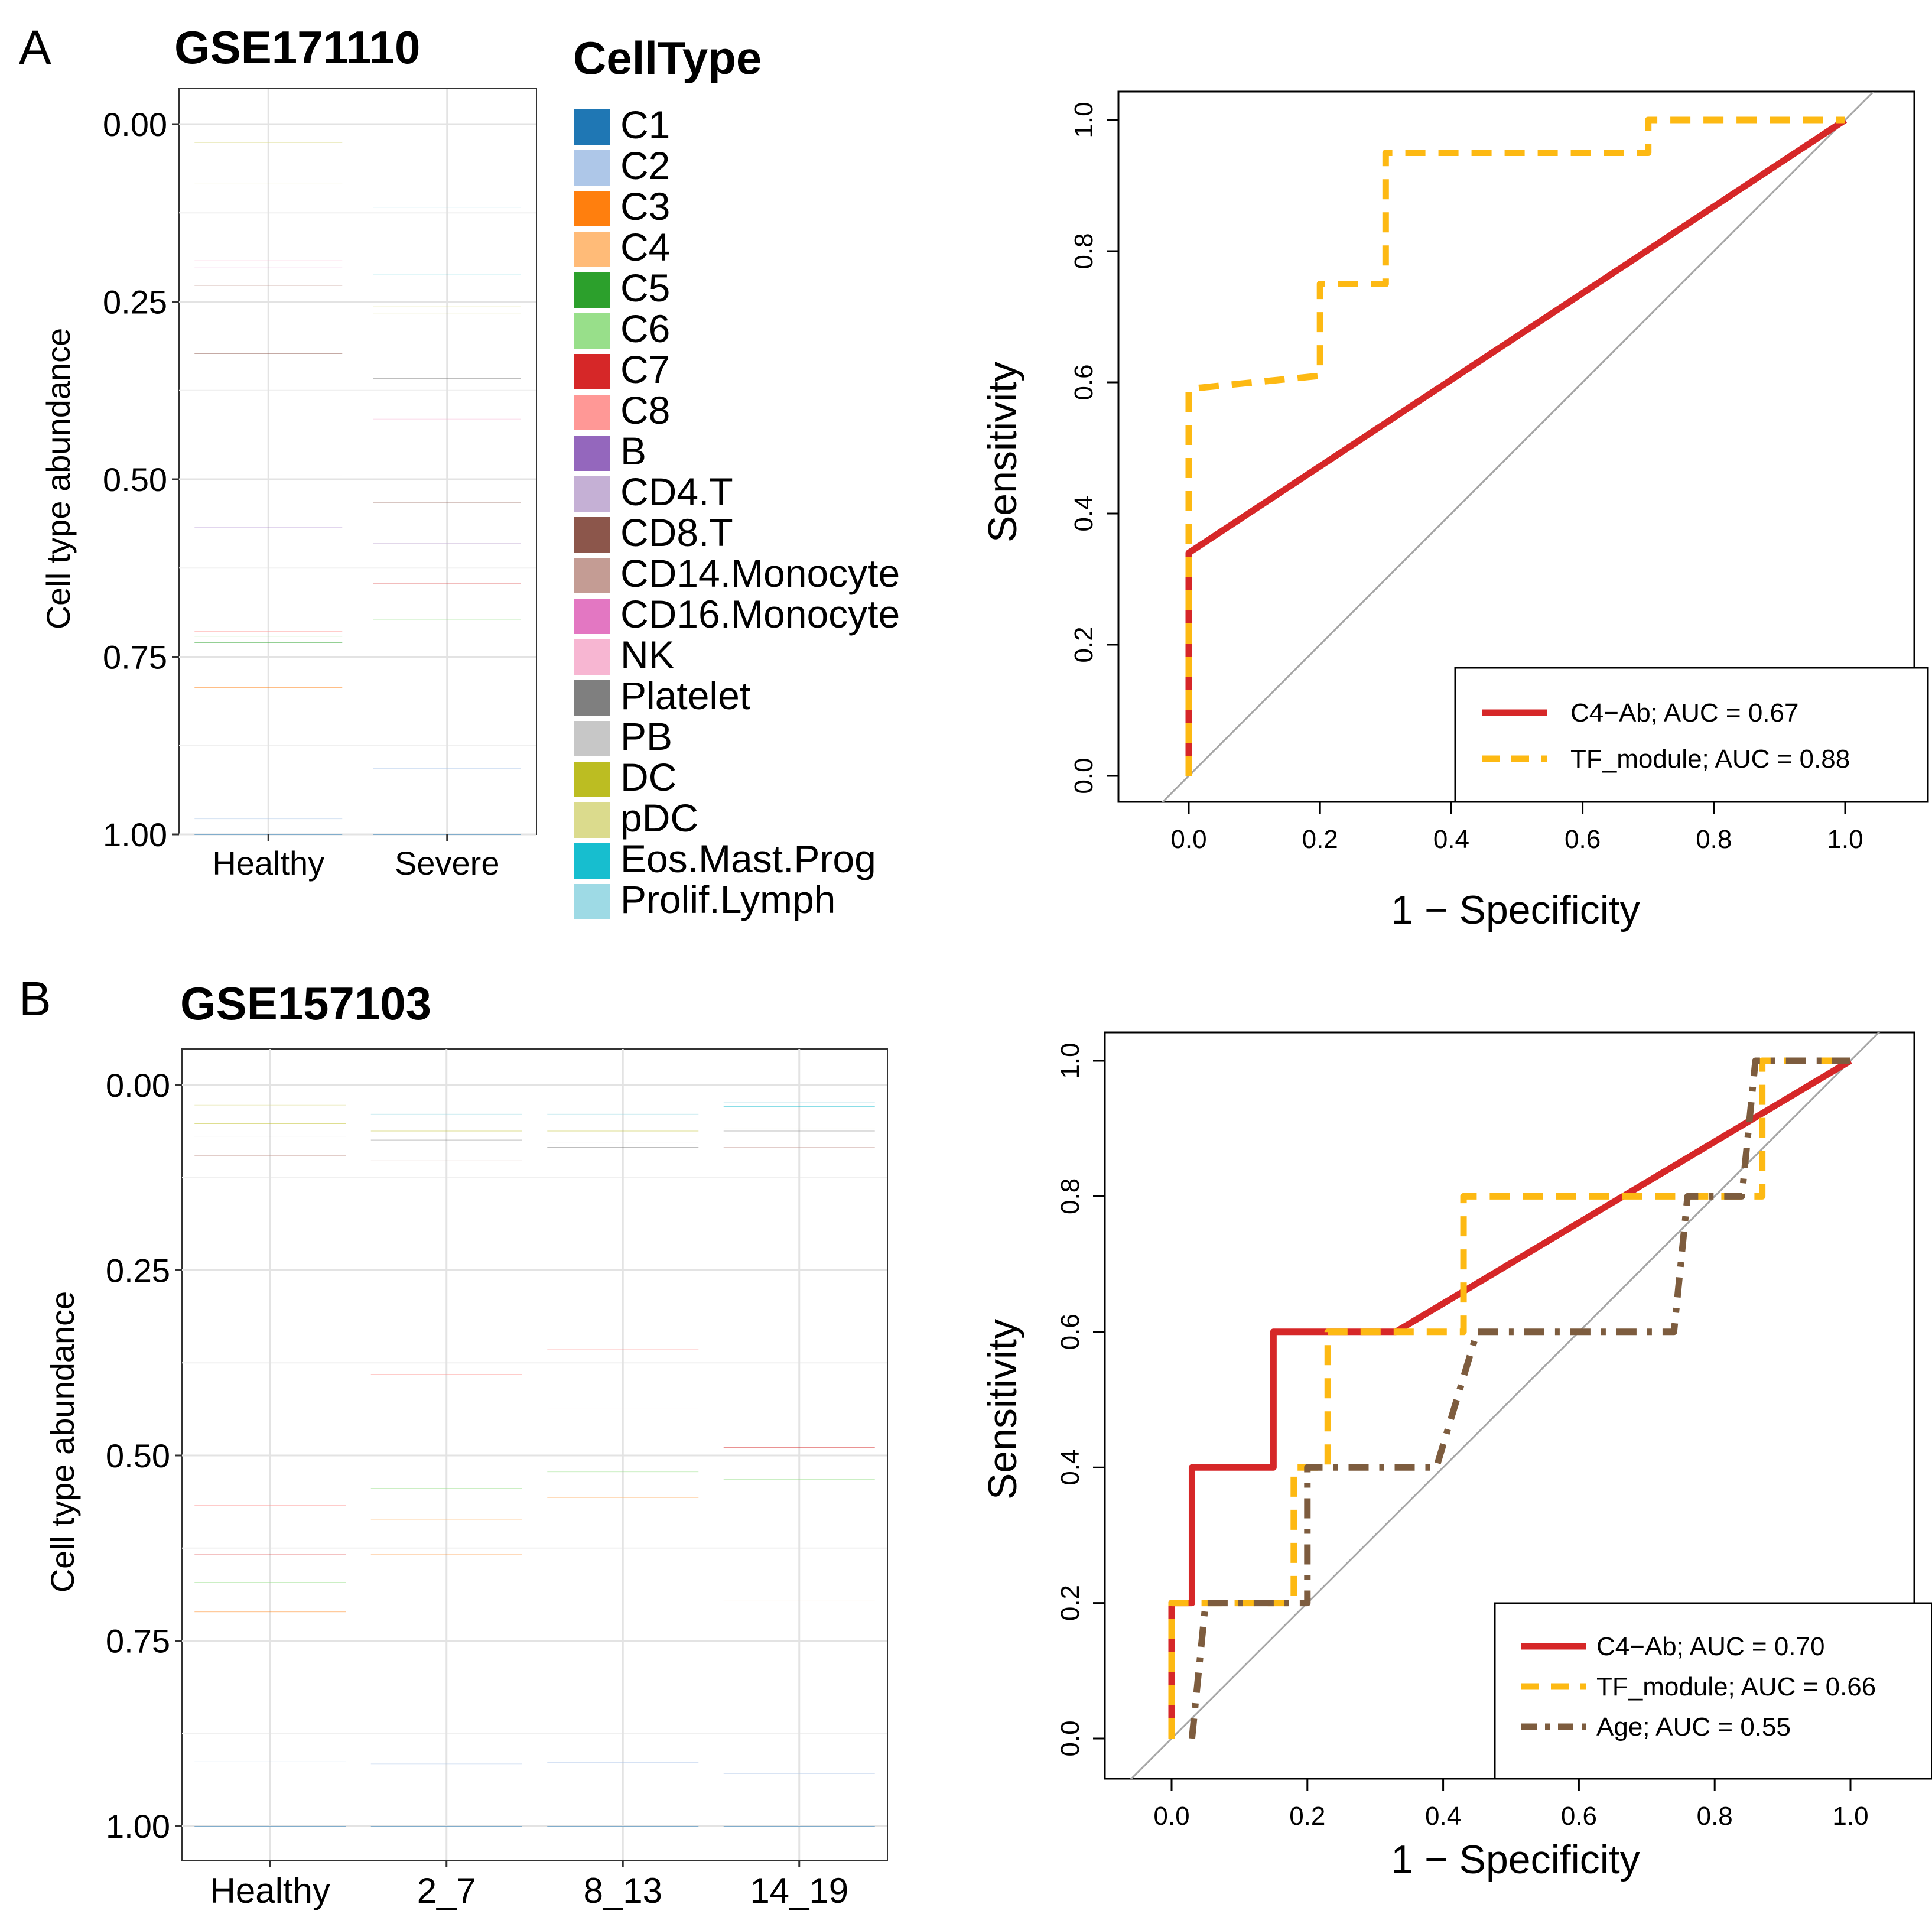 This screenshot has height=1917, width=1932. What do you see at coordinates (676, 532) in the screenshot?
I see `legend-item-label: CD8.T` at bounding box center [676, 532].